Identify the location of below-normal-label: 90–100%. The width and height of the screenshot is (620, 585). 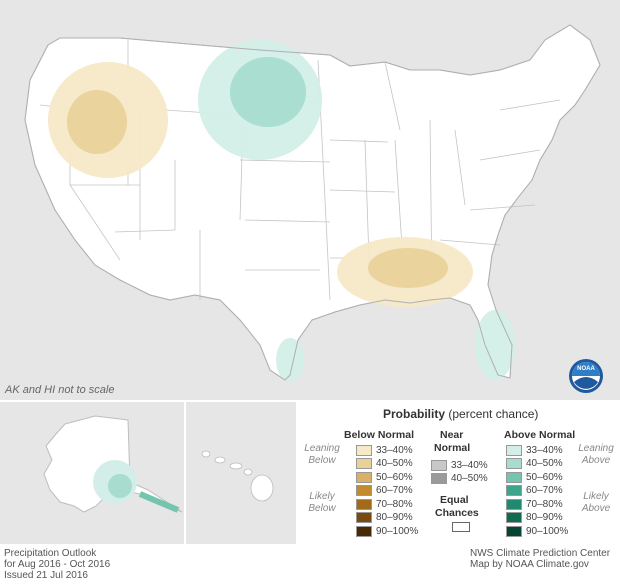
(397, 531).